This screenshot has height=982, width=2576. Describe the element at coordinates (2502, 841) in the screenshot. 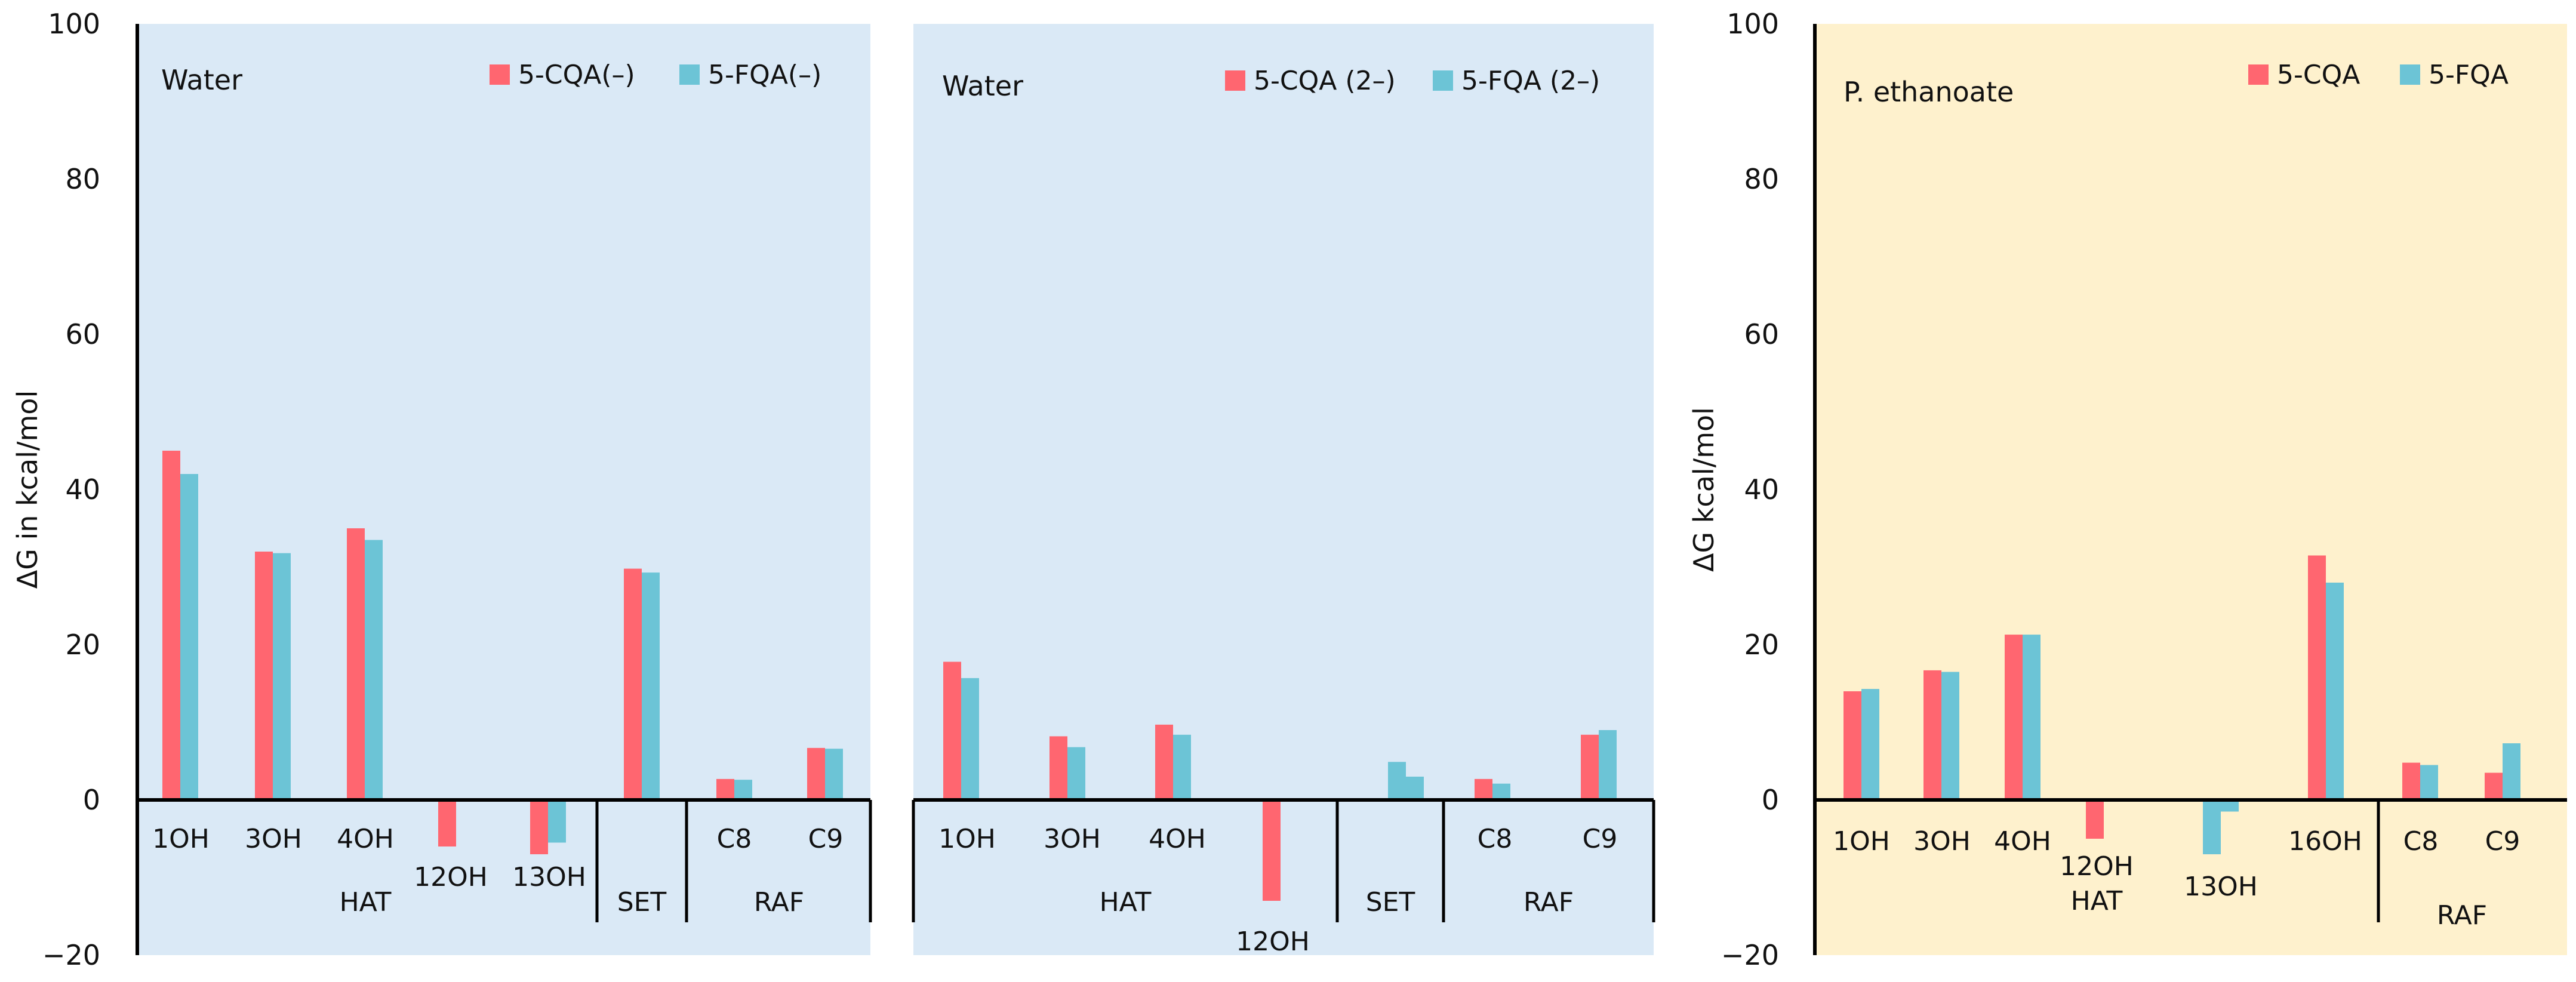

I see `x-tick-c9-3: C9` at that location.